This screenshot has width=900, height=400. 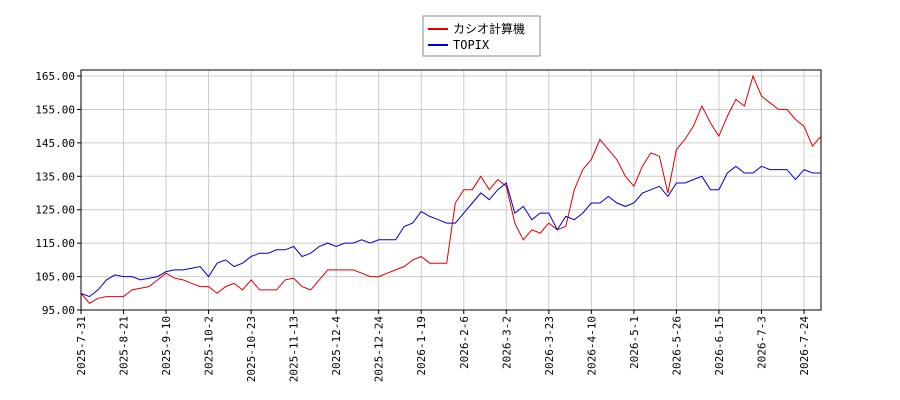 I want to click on x-tick-label: 2026-7-24, so click(x=804, y=346).